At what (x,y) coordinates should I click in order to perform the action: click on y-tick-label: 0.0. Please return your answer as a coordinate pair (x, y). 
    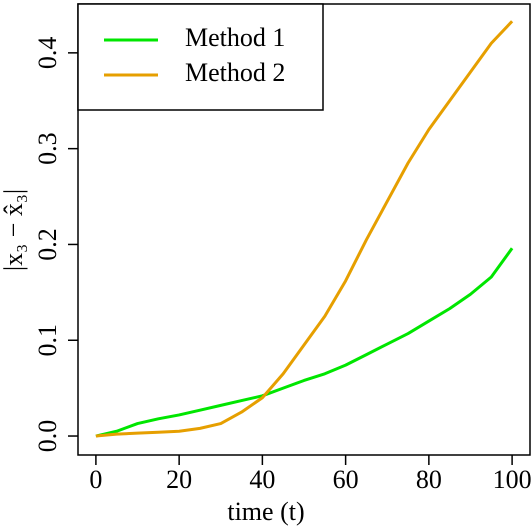
    Looking at the image, I should click on (47, 436).